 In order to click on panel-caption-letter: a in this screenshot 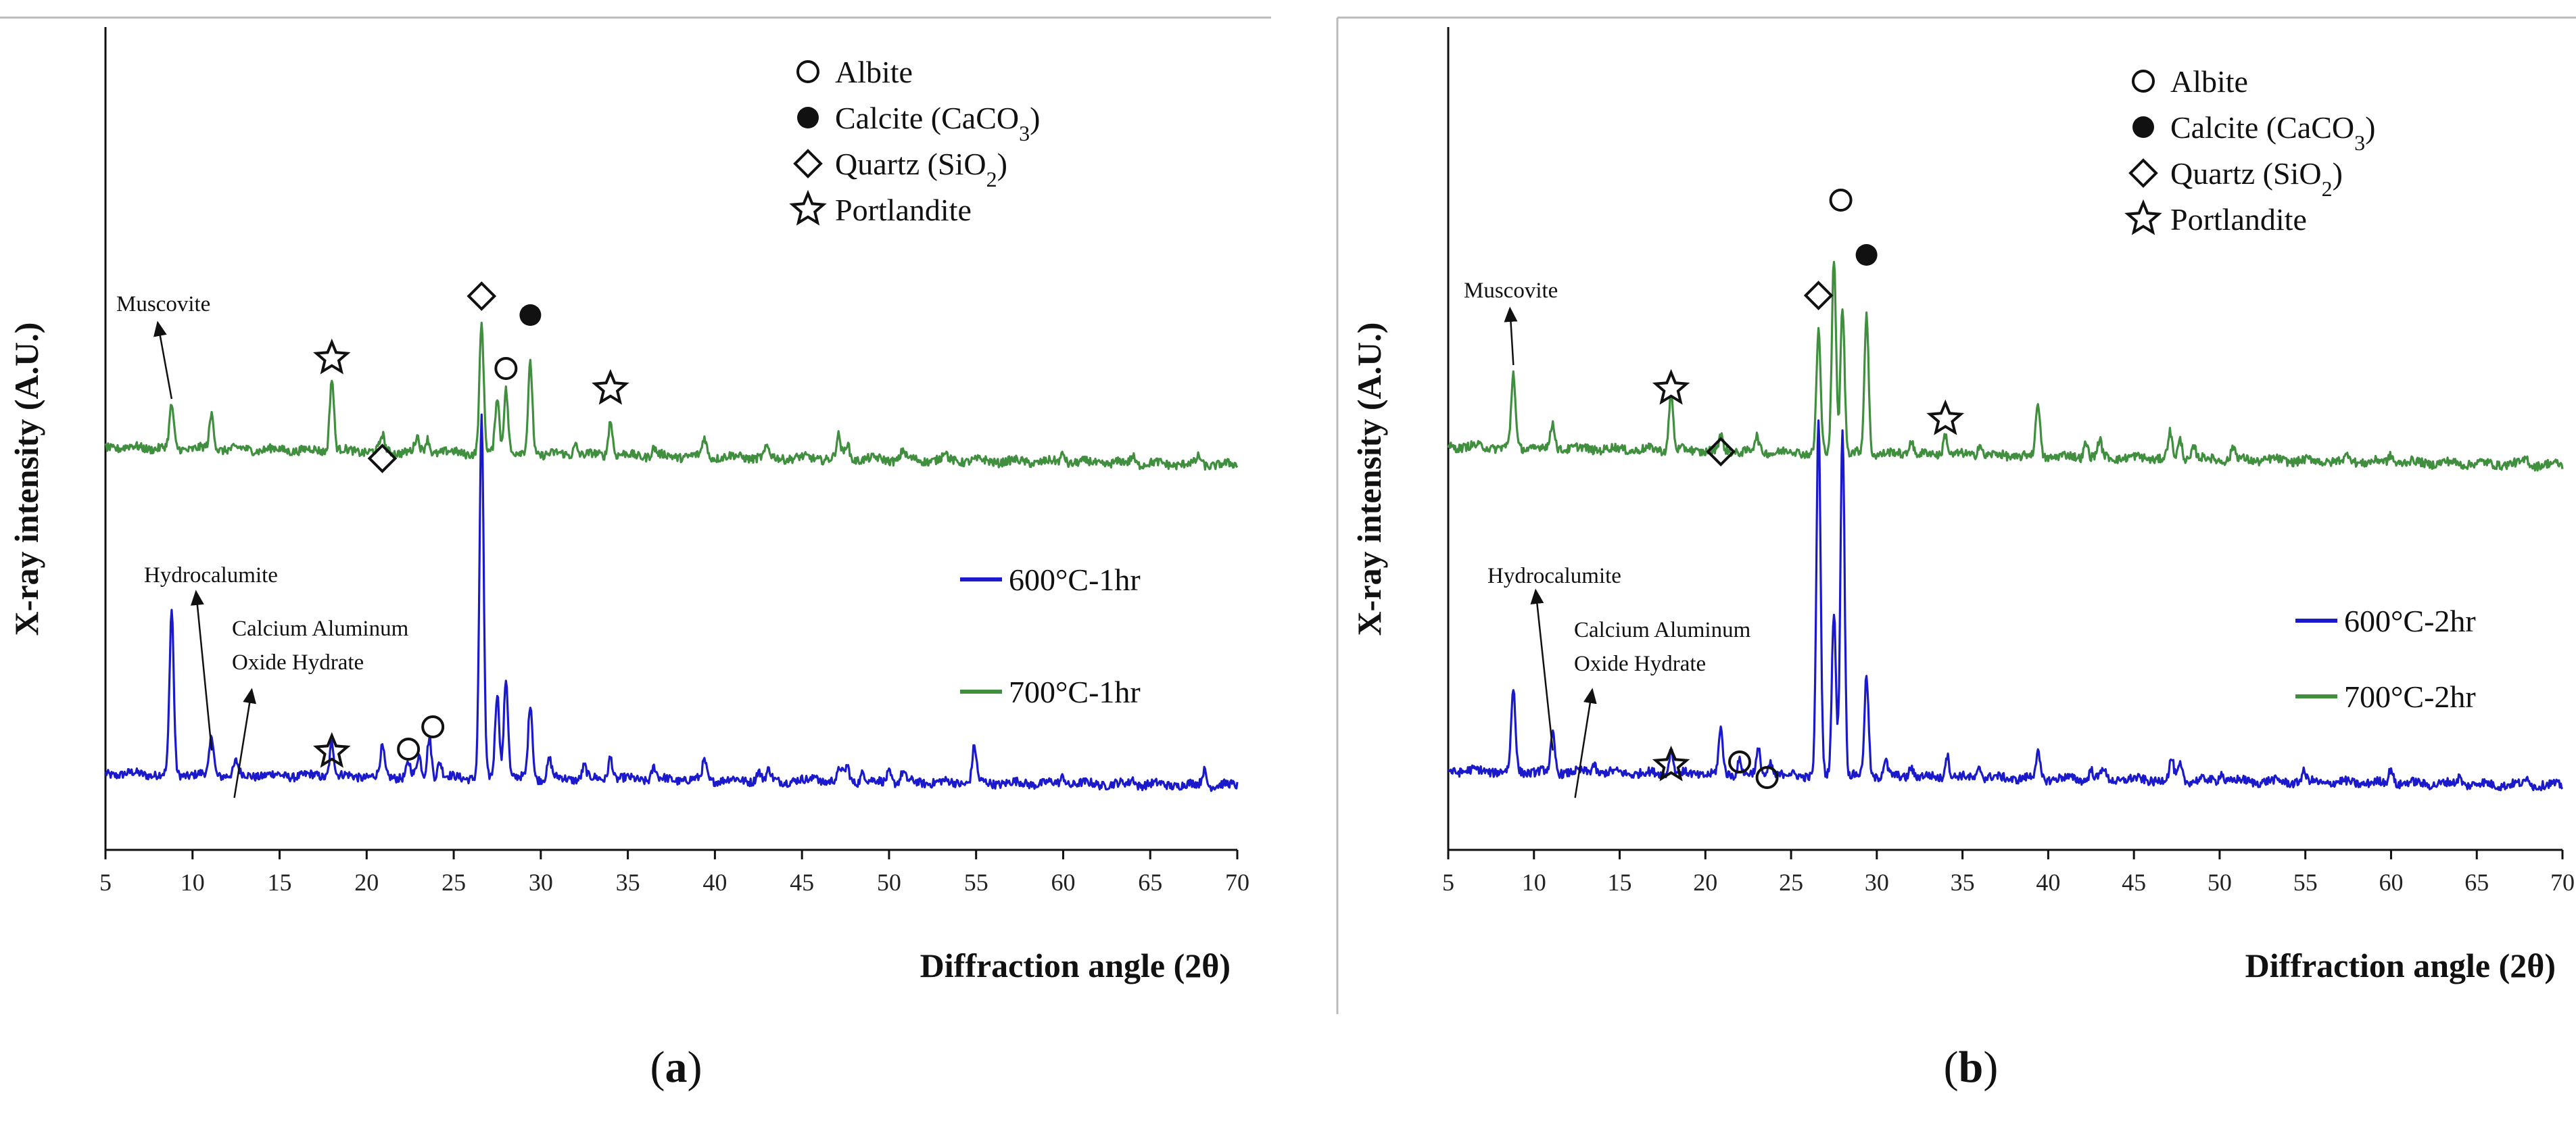, I will do `click(676, 1067)`.